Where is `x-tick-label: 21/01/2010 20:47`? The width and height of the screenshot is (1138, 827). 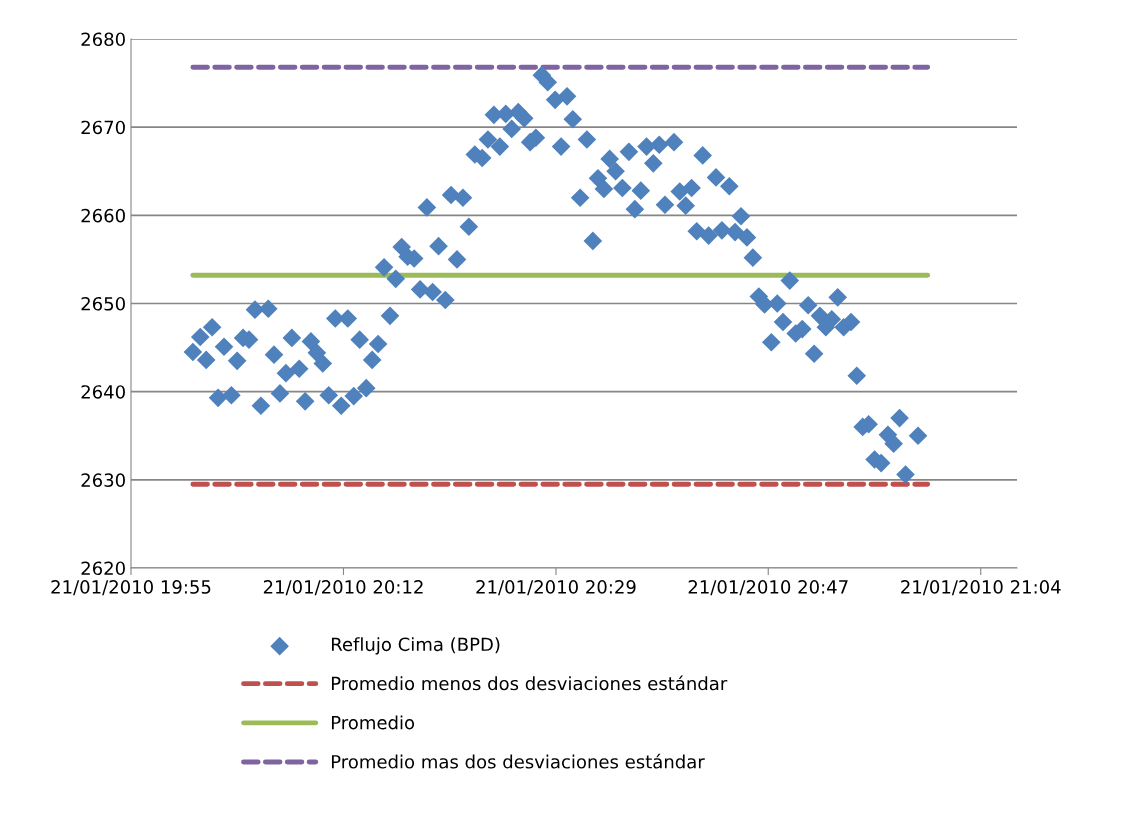
x-tick-label: 21/01/2010 20:47 is located at coordinates (768, 588).